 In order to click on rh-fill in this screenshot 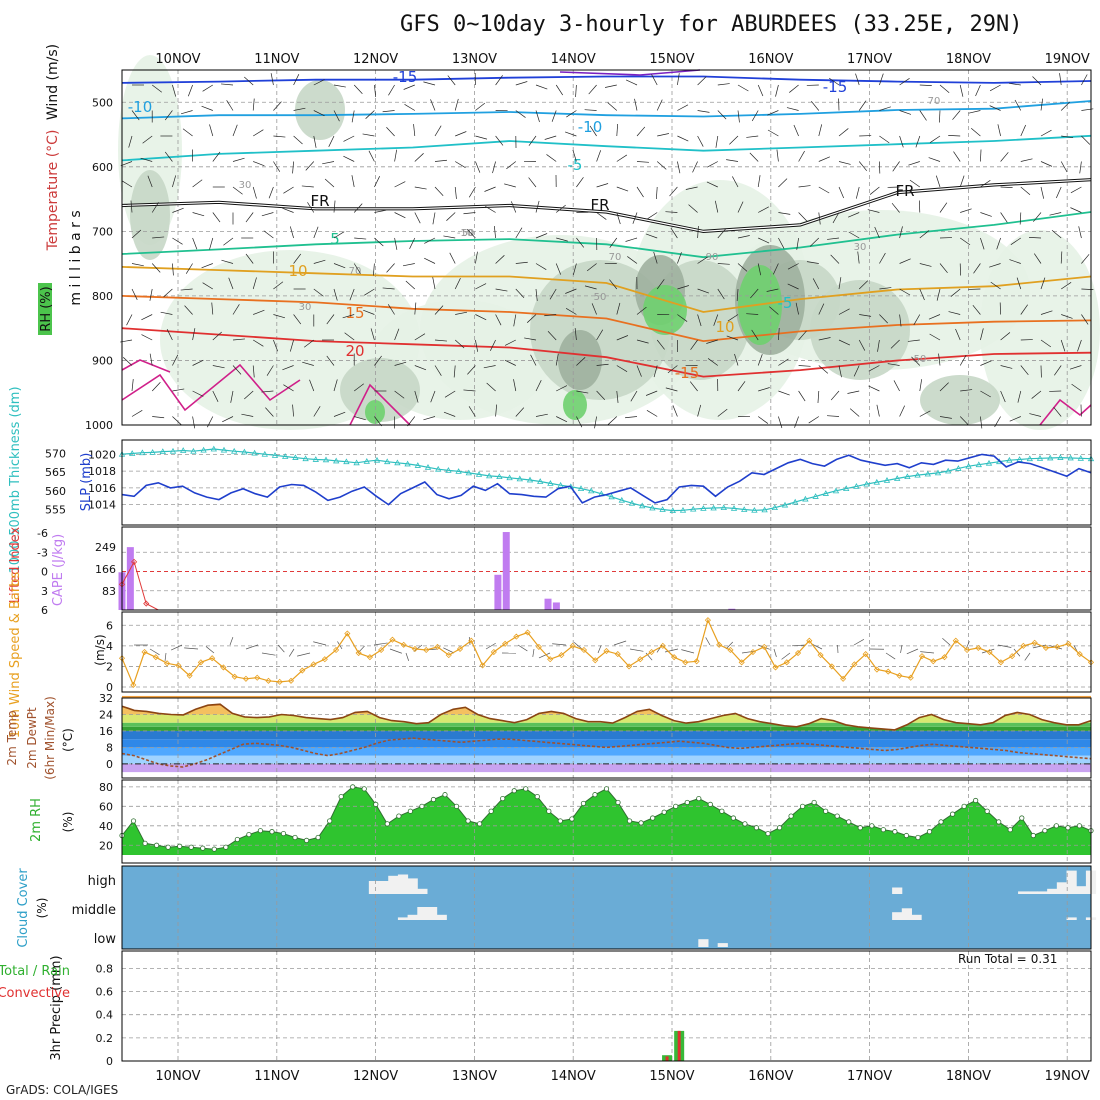, I will do `click(606, 821)`.